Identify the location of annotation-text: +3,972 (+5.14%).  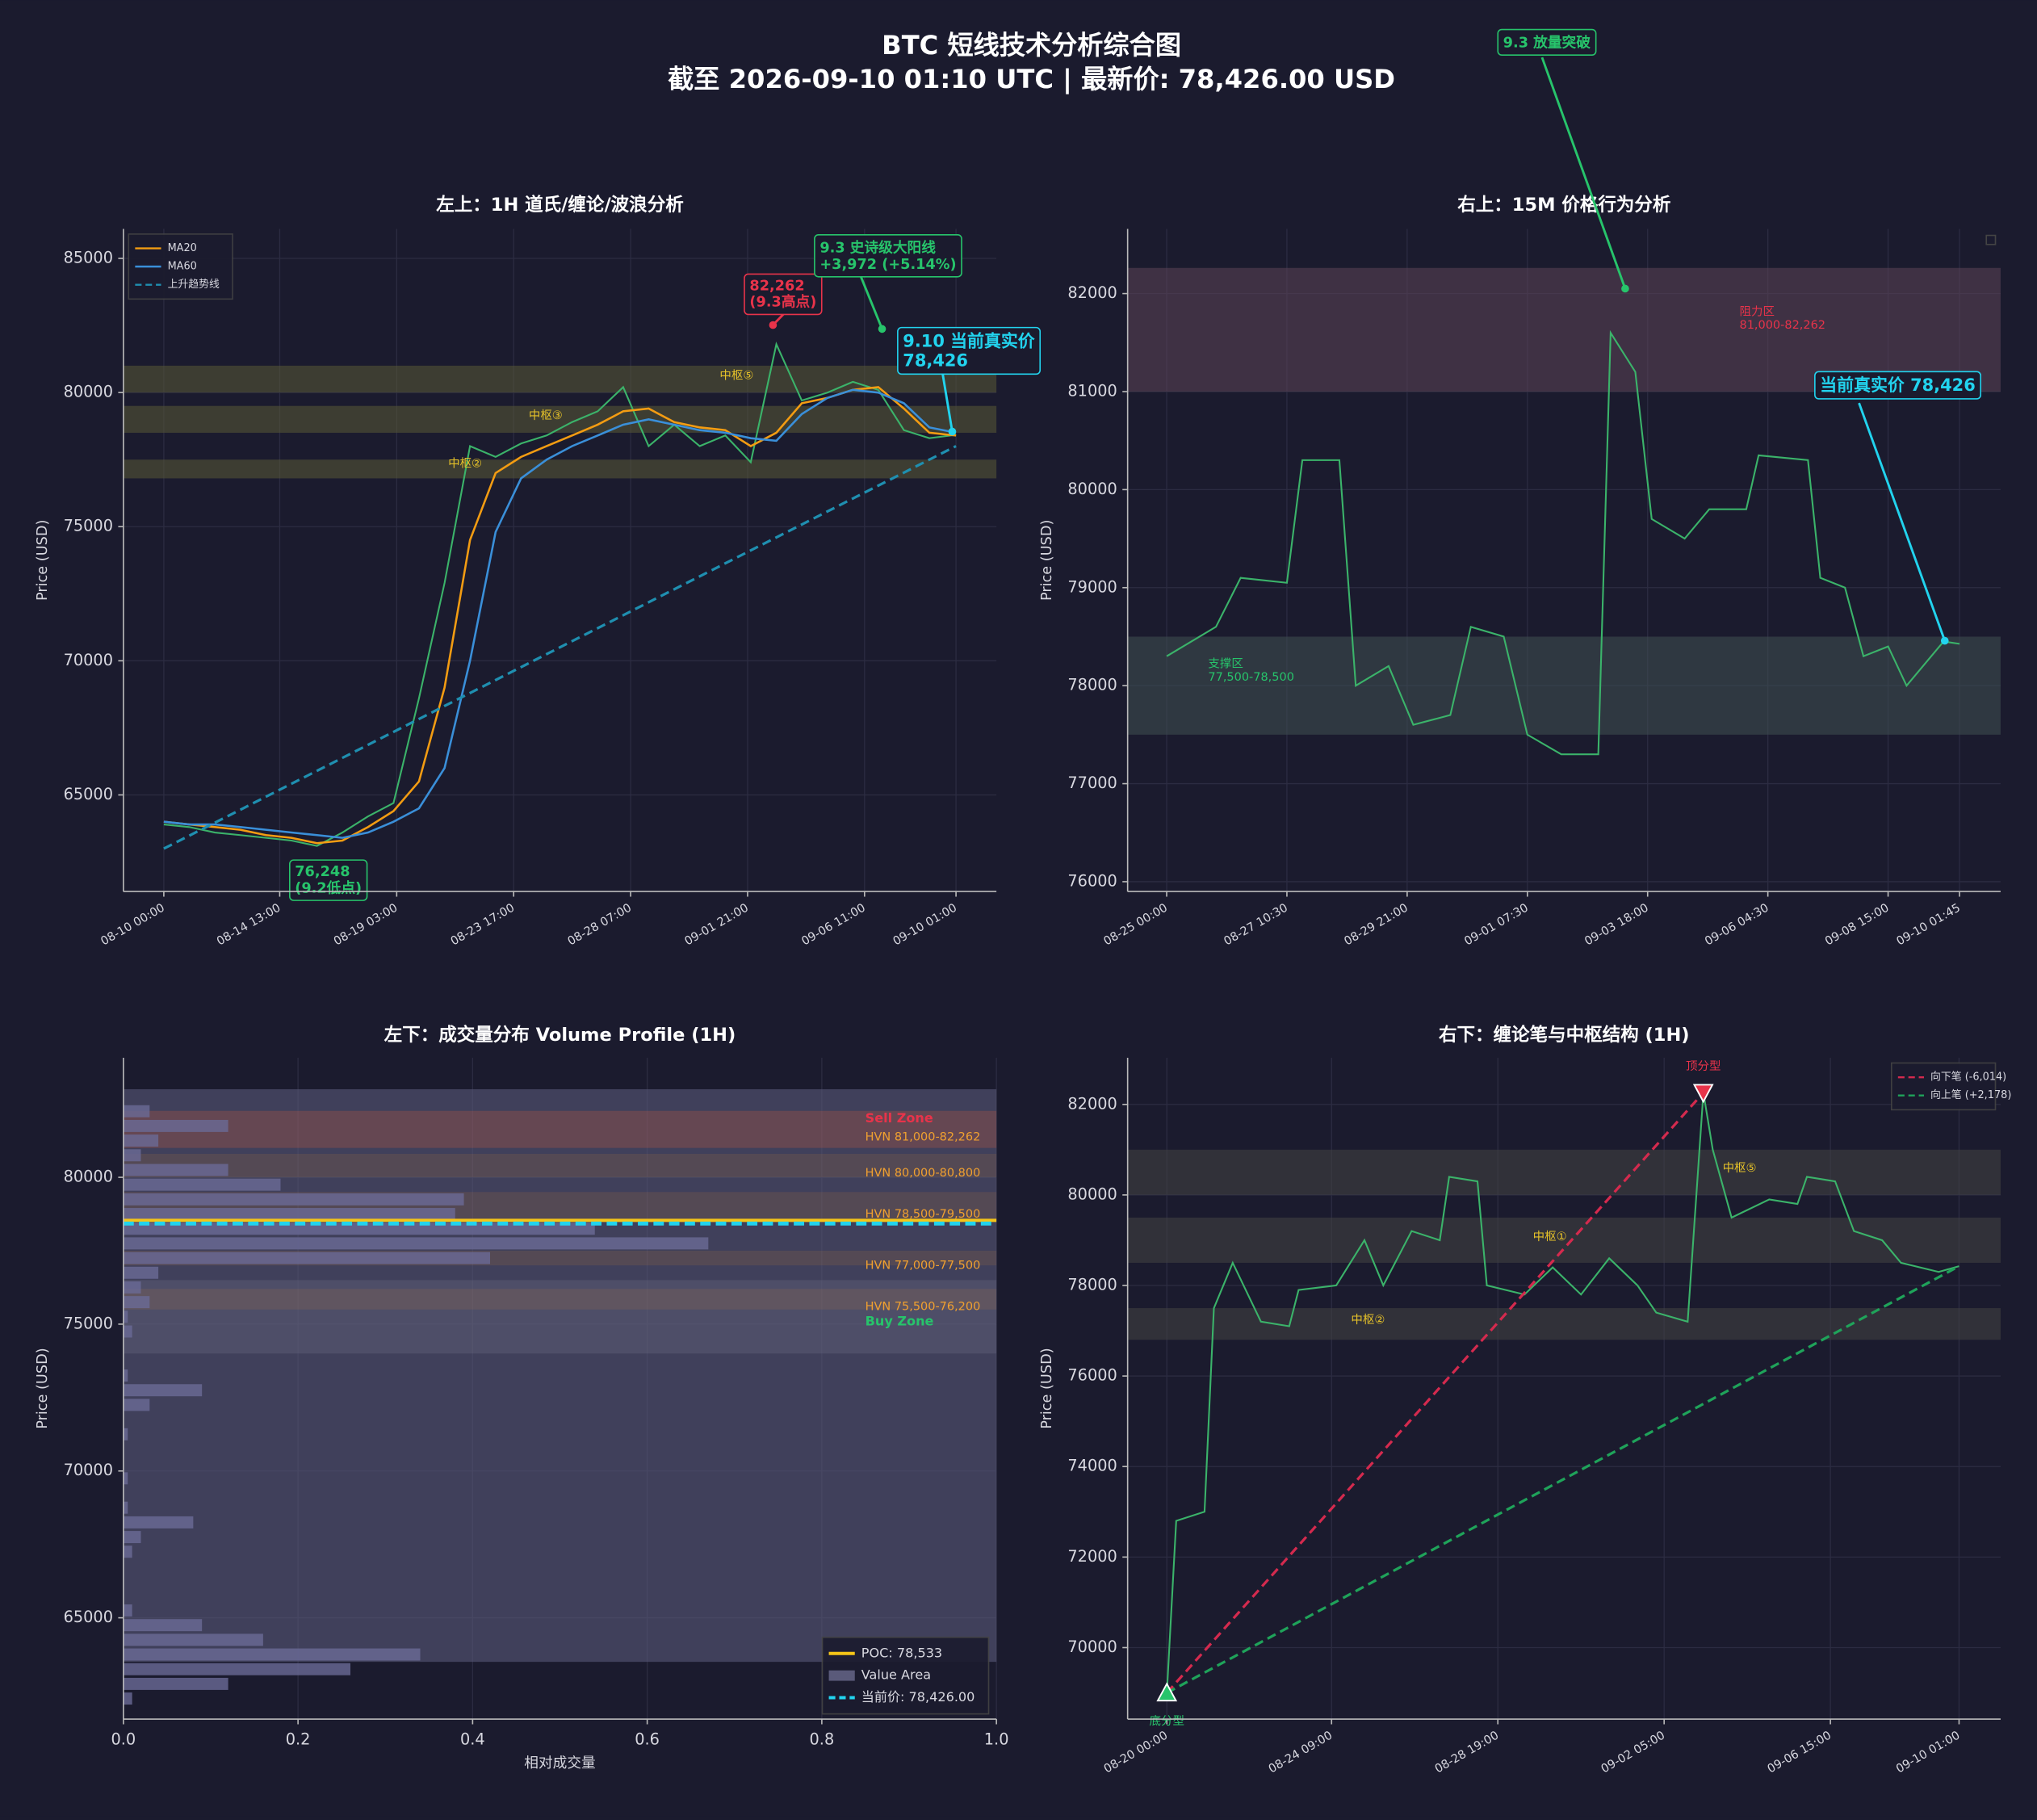
(887, 265).